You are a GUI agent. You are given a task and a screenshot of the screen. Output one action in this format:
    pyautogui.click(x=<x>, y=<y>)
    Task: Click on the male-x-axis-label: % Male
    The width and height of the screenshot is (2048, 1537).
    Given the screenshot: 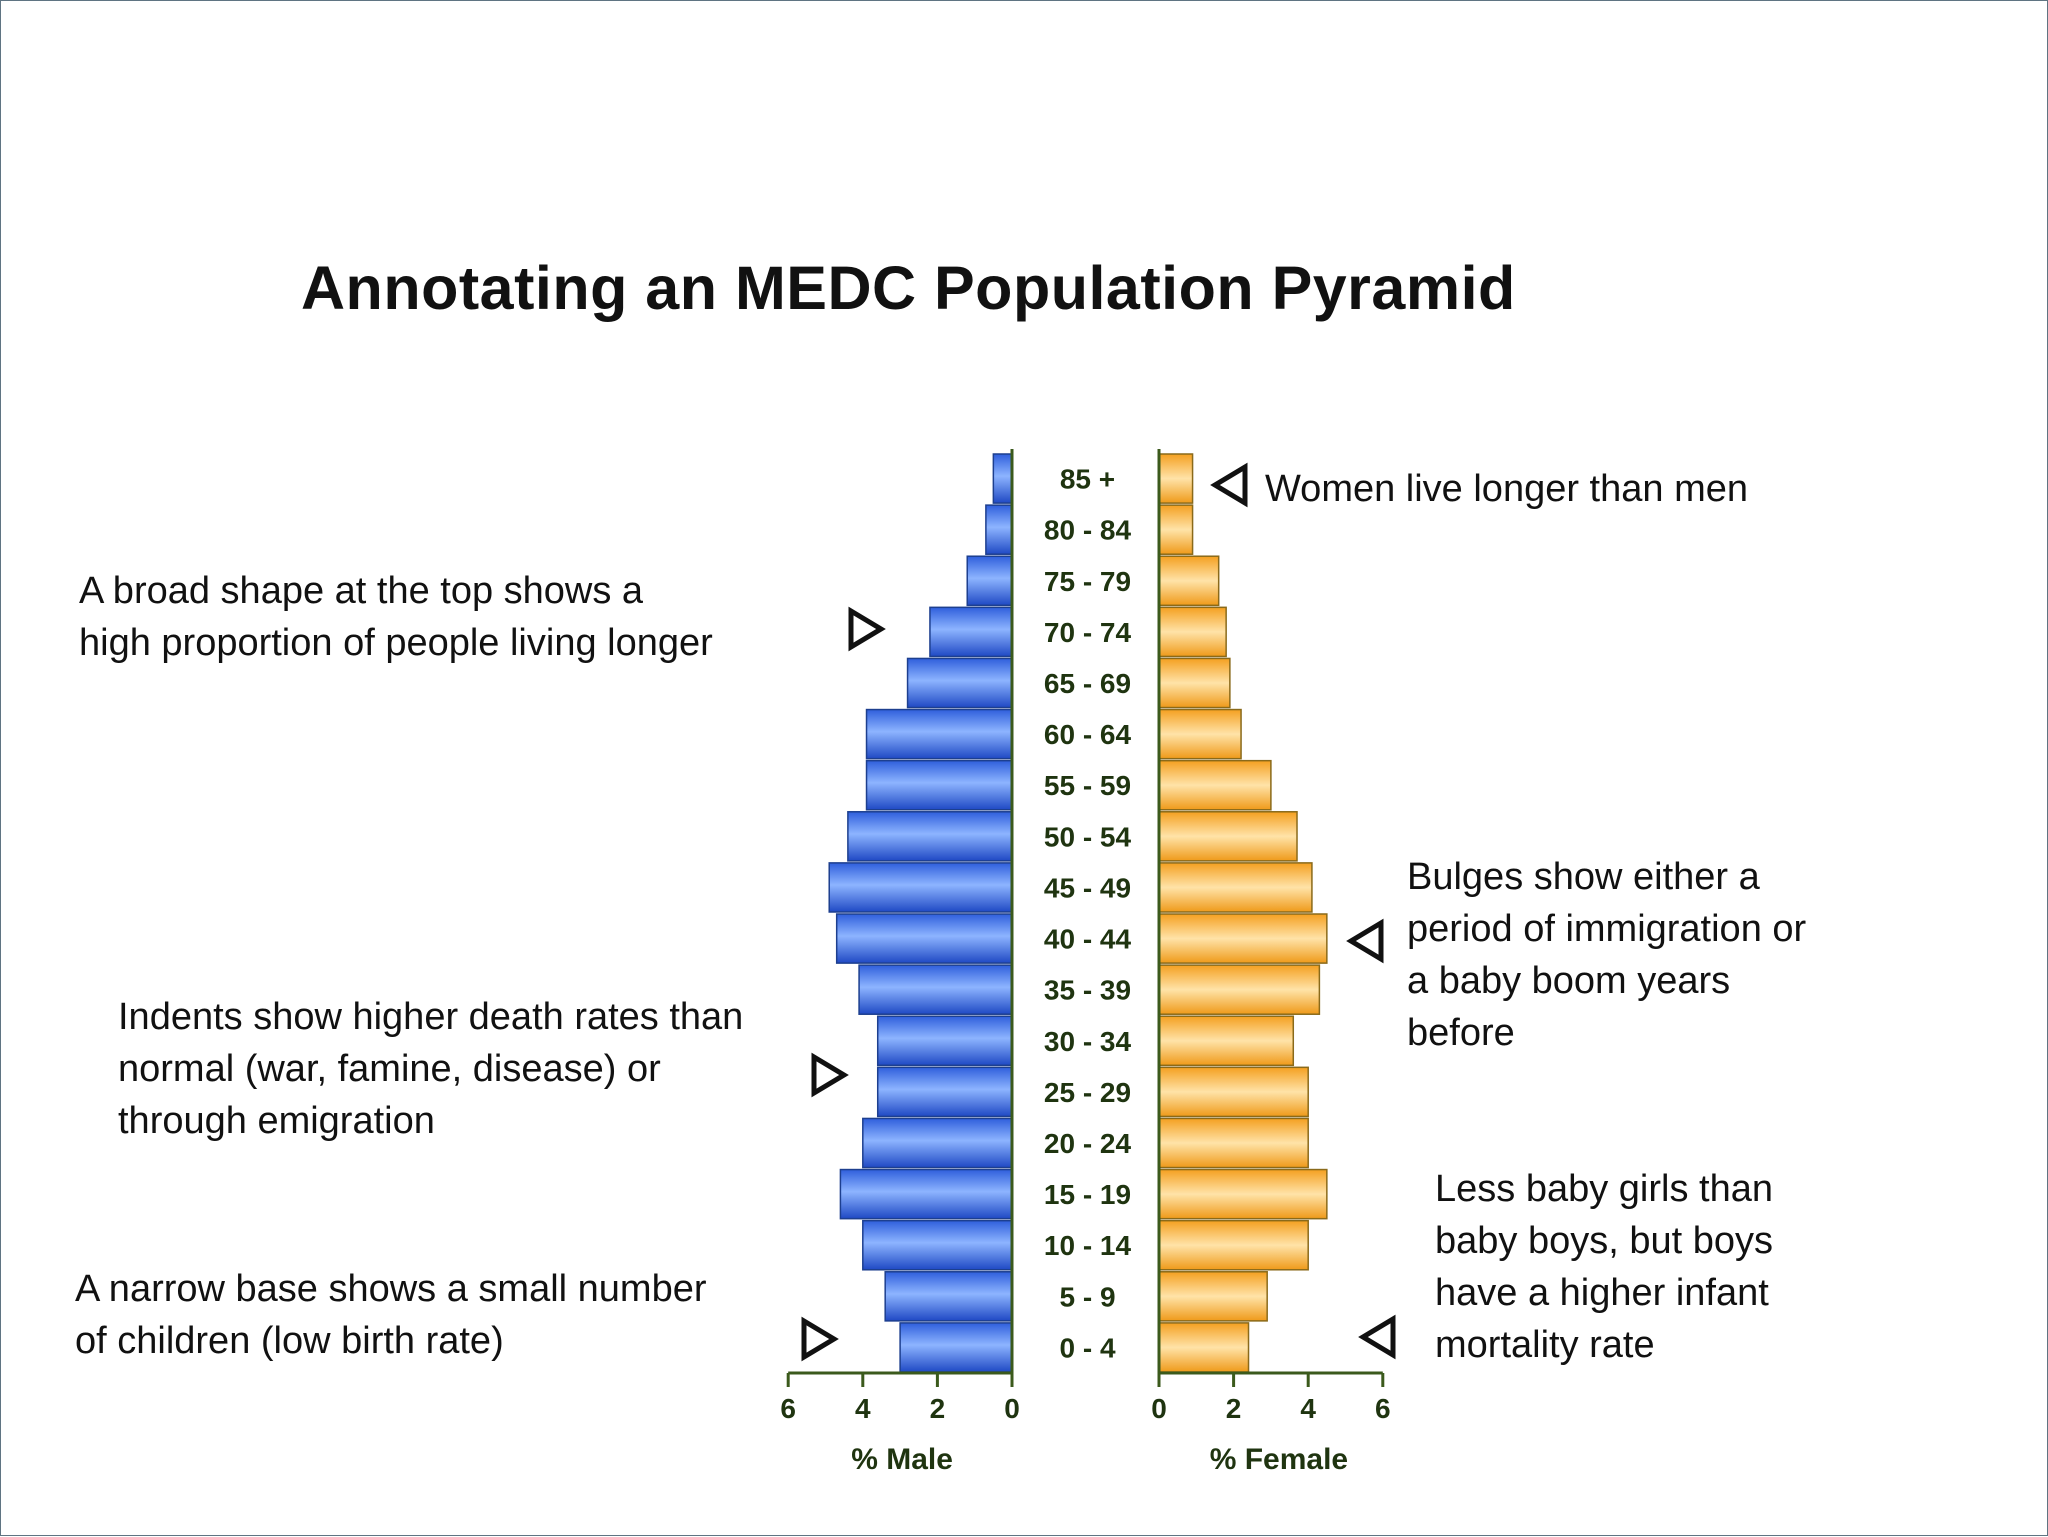 What is the action you would take?
    pyautogui.click(x=902, y=1459)
    